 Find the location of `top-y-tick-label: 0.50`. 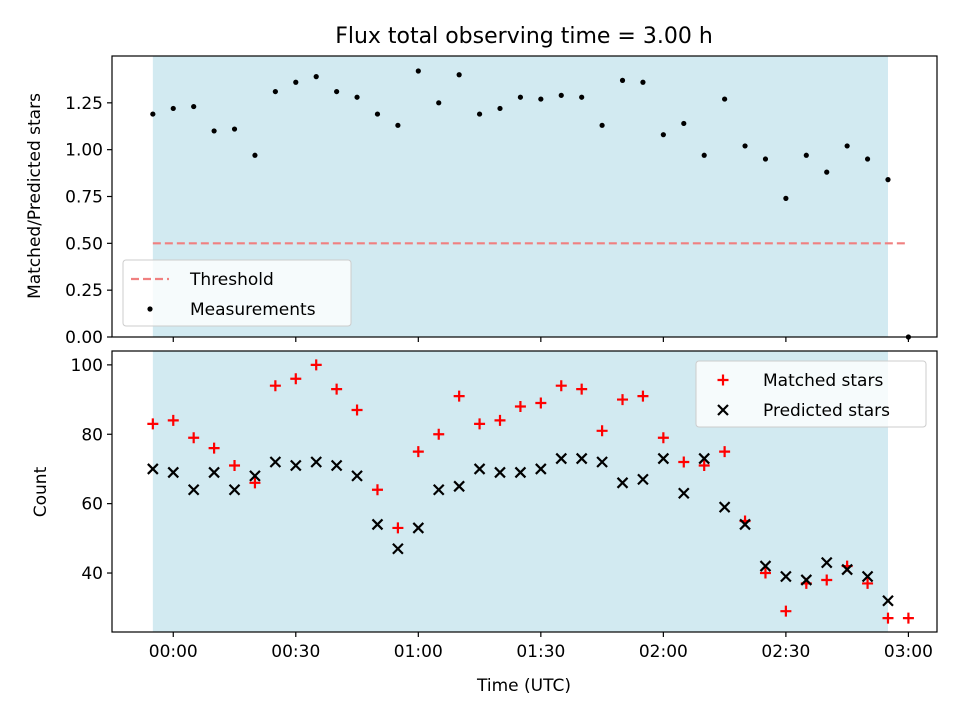

top-y-tick-label: 0.50 is located at coordinates (84, 244).